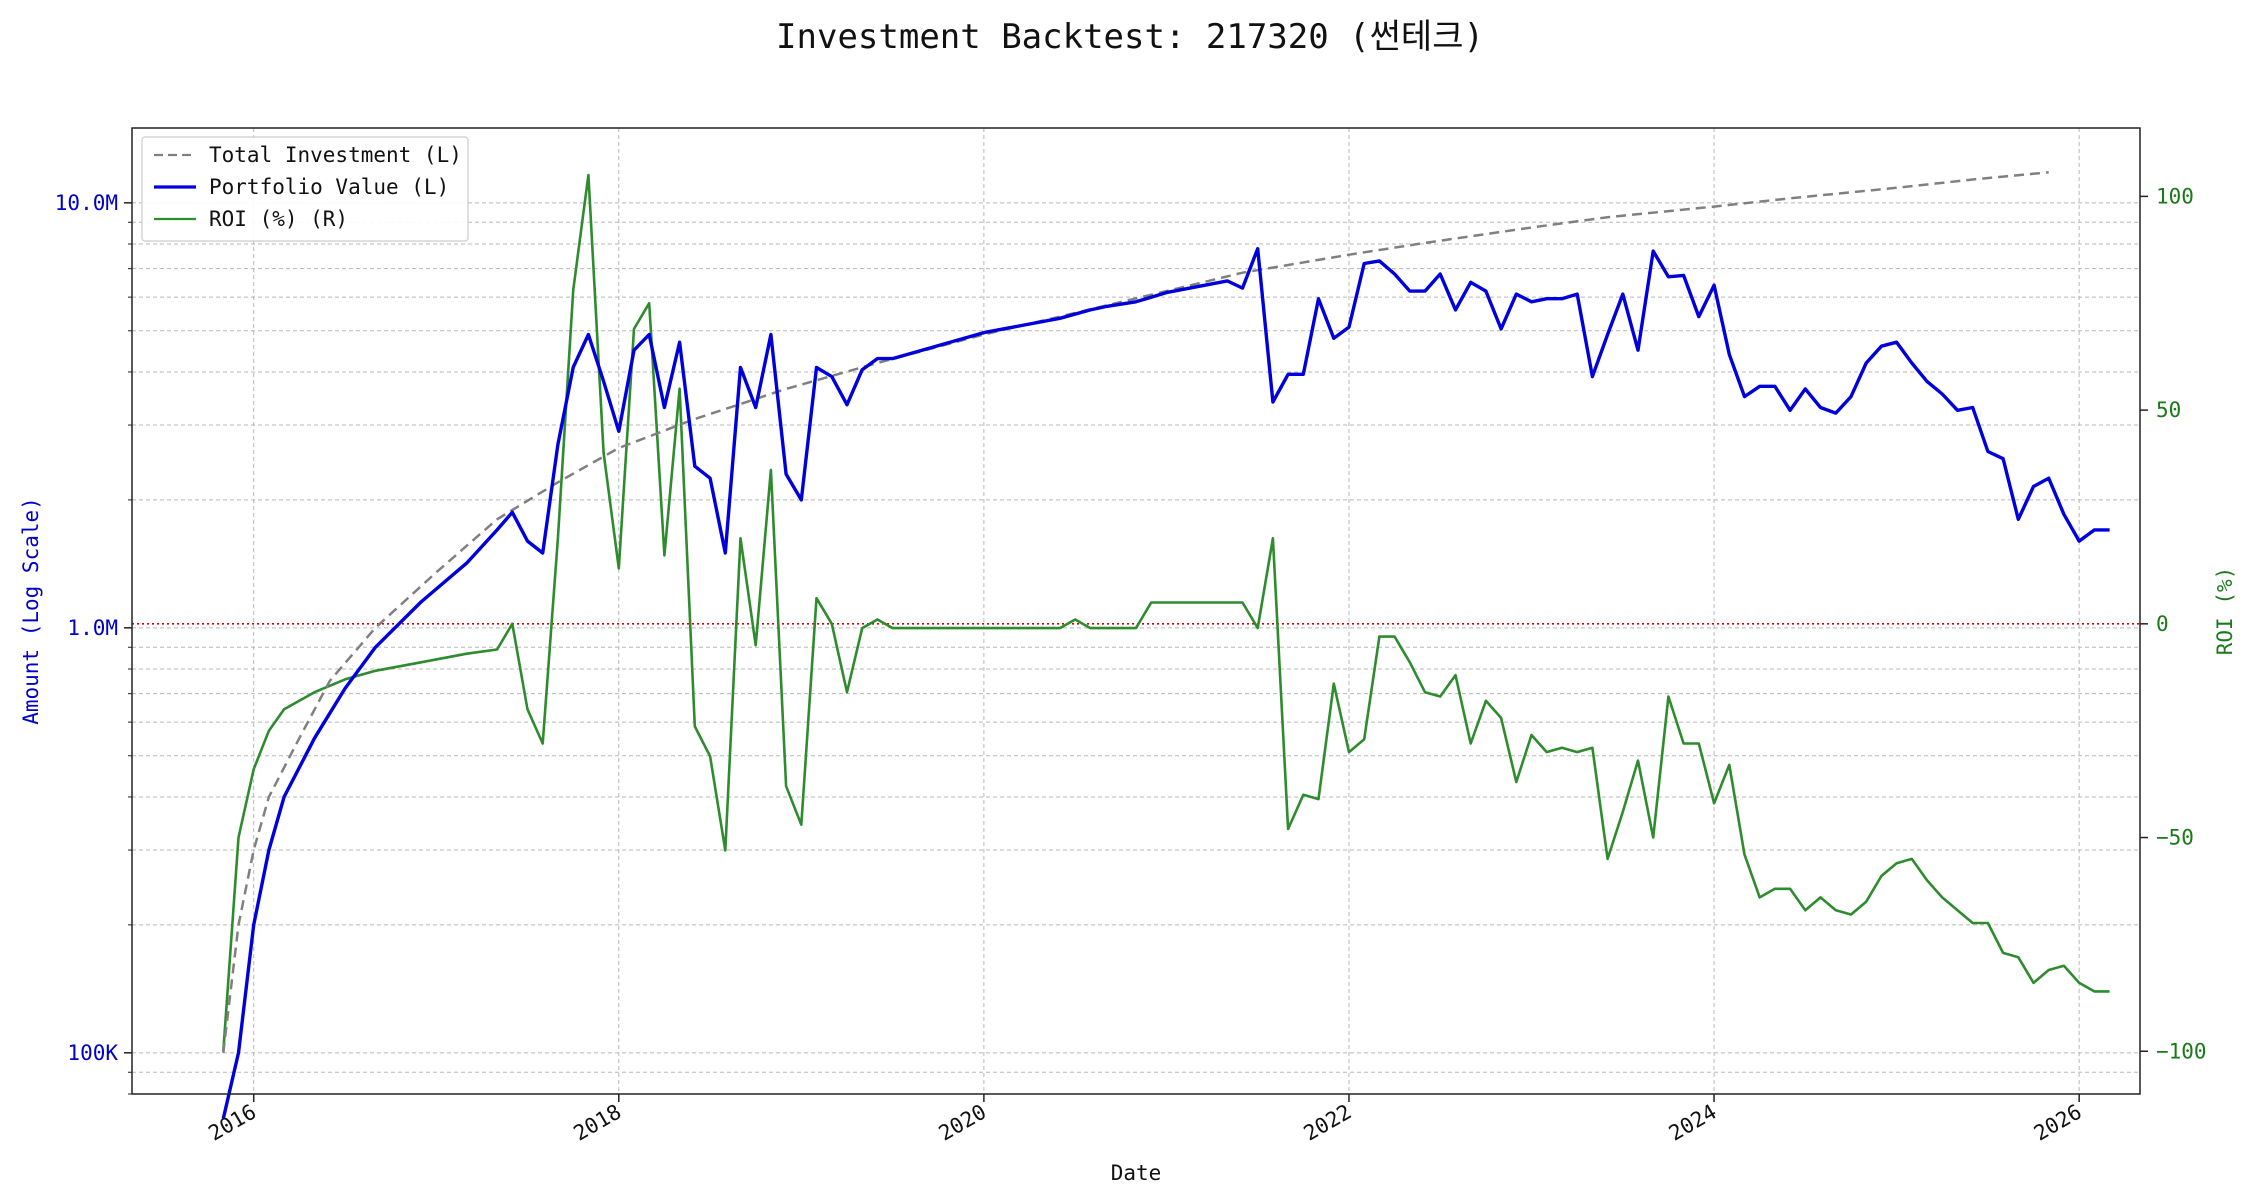 This screenshot has width=2250, height=1200. What do you see at coordinates (1693, 1123) in the screenshot?
I see `x-tick-label-4: 2024` at bounding box center [1693, 1123].